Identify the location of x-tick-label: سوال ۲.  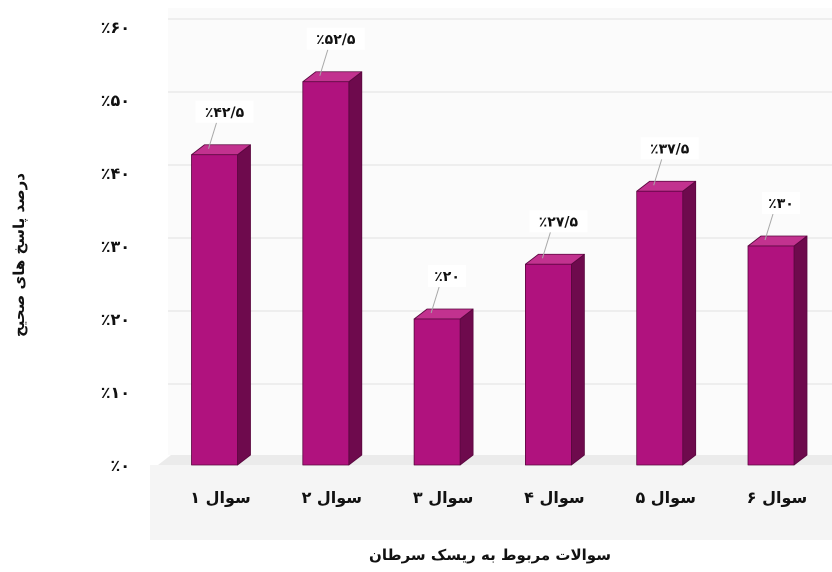
(332, 497).